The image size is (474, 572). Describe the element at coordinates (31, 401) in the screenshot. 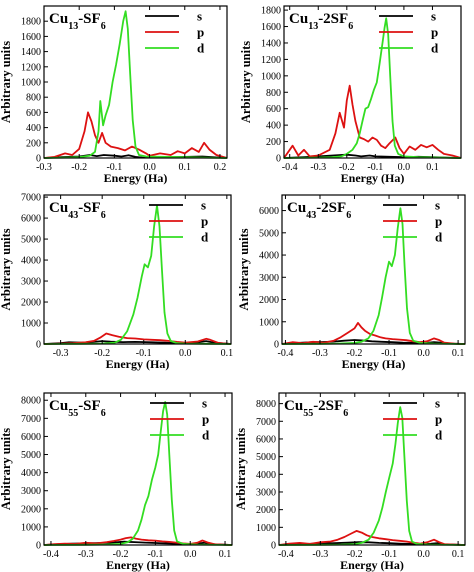

I see `y-tick-label: 8000` at that location.